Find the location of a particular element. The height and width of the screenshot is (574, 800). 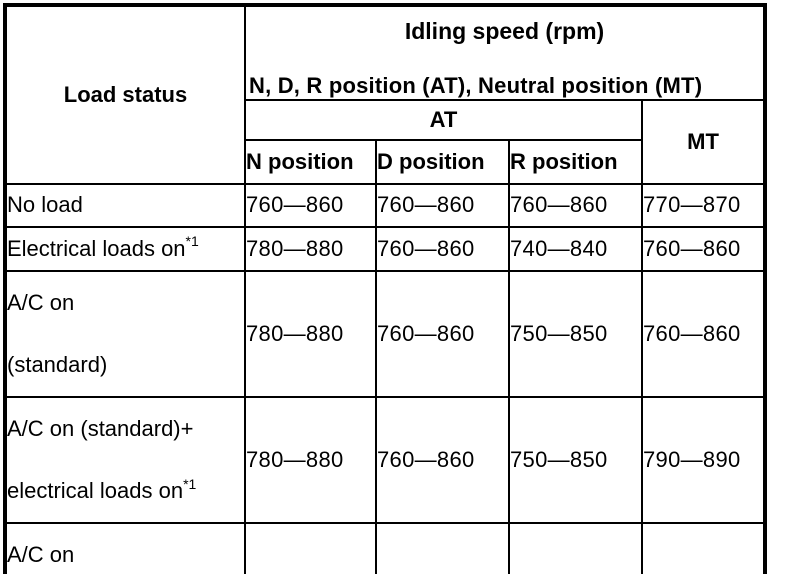

row-label-text: No load is located at coordinates (45, 205).